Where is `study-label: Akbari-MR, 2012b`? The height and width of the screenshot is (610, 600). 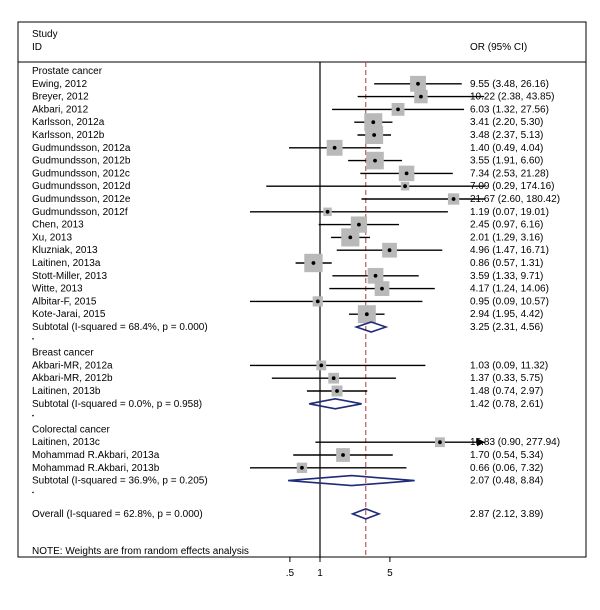
study-label: Akbari-MR, 2012b is located at coordinates (72, 378).